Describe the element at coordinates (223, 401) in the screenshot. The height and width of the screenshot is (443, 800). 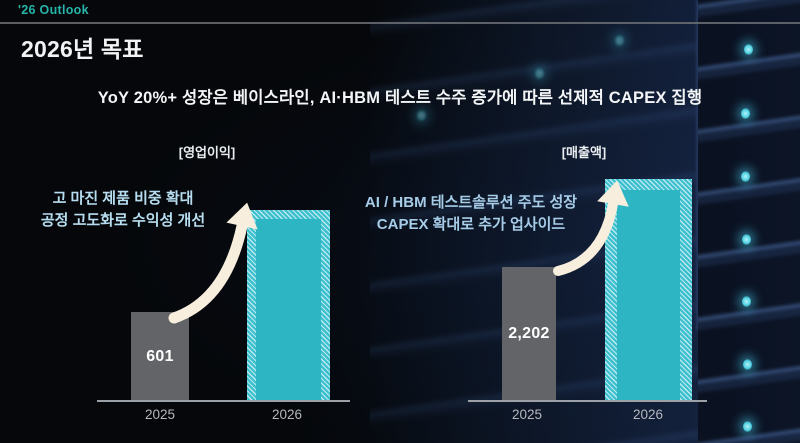
I see `x-axis-operating-profit` at that location.